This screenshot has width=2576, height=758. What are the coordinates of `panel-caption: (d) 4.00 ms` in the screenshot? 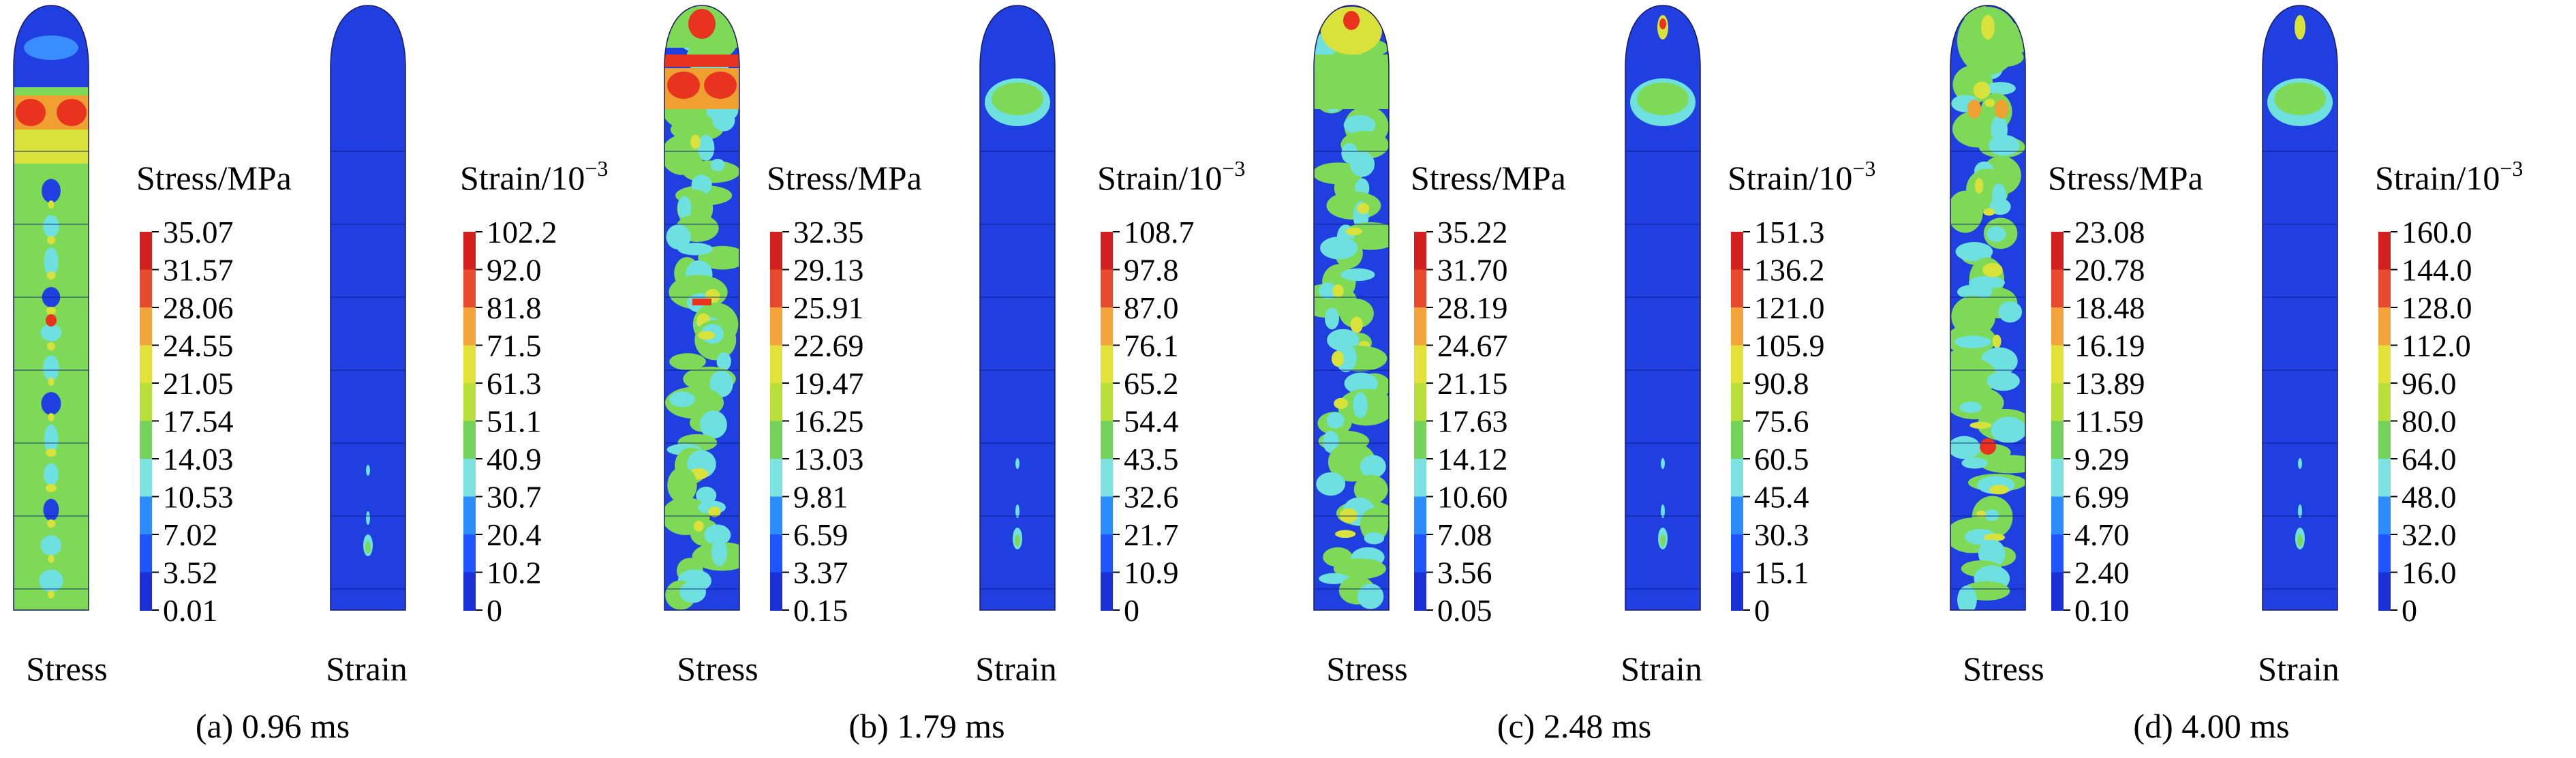 It's located at (2211, 726).